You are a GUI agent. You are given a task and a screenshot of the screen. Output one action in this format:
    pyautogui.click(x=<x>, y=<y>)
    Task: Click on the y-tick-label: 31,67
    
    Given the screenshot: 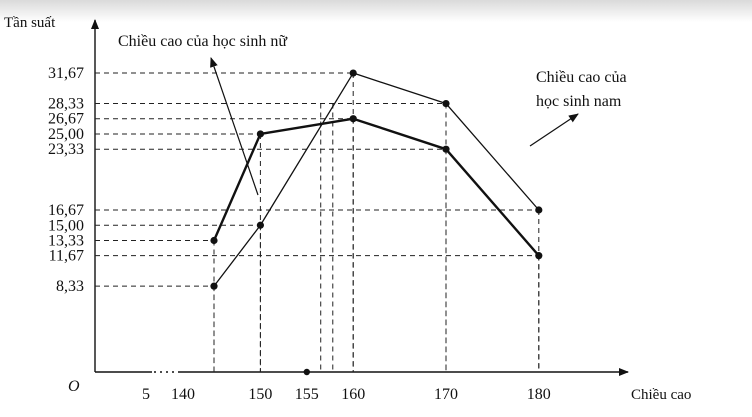 What is the action you would take?
    pyautogui.click(x=66, y=73)
    